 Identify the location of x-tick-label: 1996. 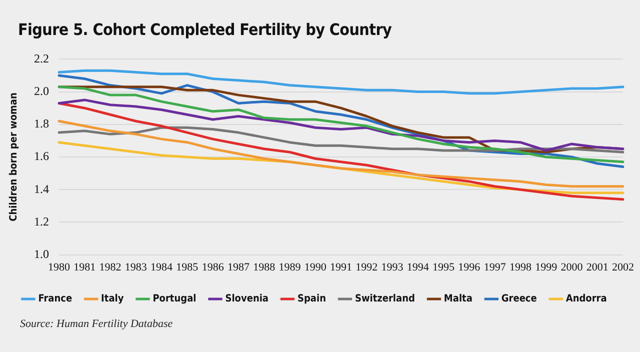
(469, 267).